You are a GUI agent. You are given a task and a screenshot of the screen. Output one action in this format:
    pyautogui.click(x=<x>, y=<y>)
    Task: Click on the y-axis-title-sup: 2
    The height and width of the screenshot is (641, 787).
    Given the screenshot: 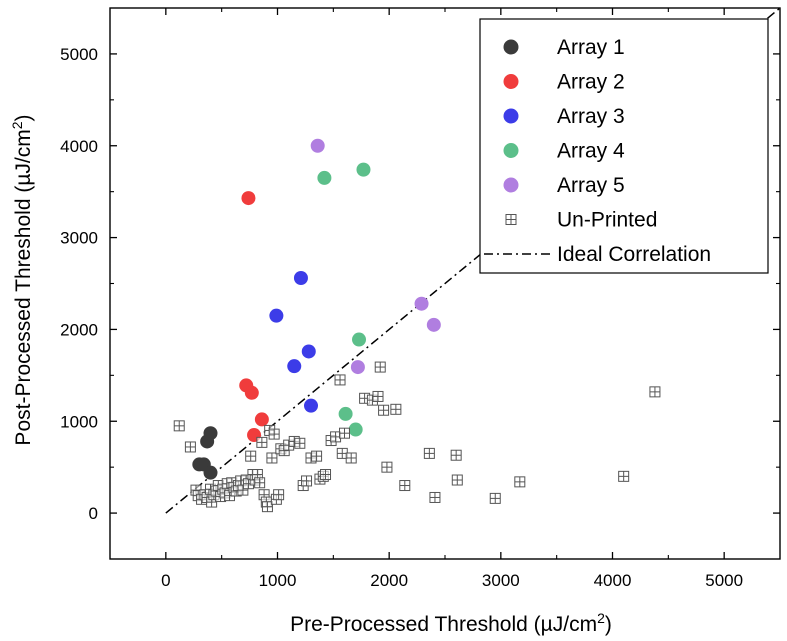 What is the action you would take?
    pyautogui.click(x=17, y=125)
    